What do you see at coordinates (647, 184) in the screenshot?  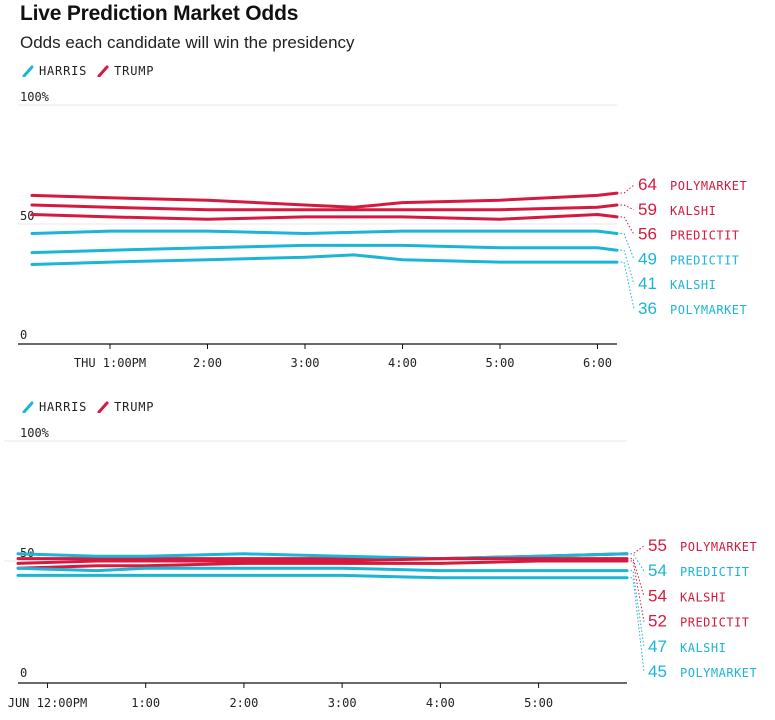 I see `series-end-value: 64` at bounding box center [647, 184].